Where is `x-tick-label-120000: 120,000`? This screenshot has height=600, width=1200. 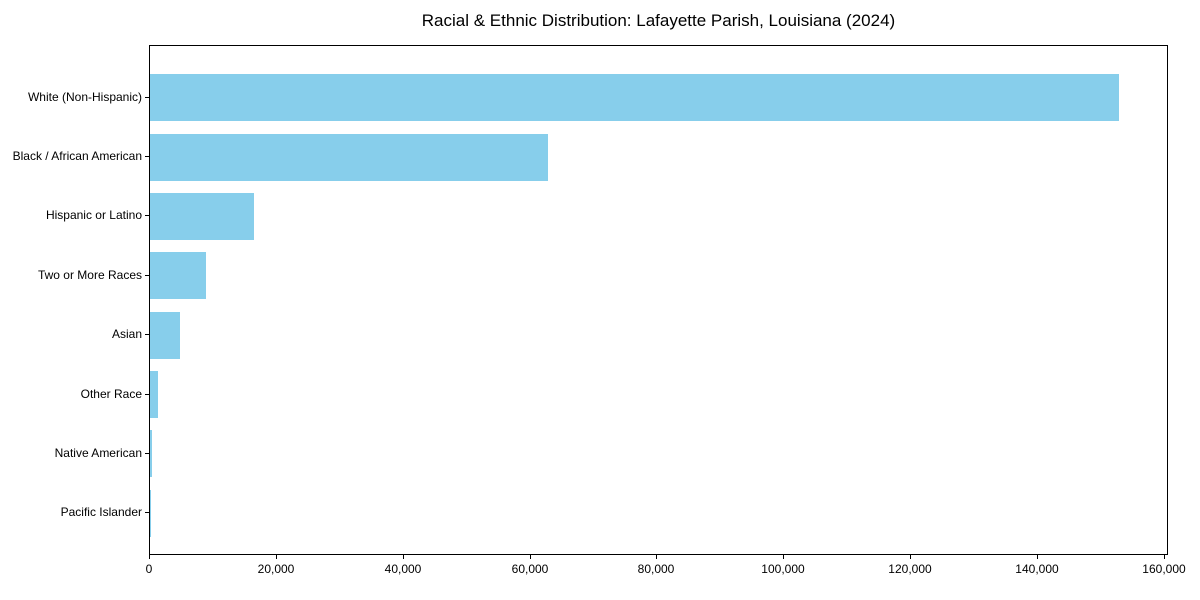
x-tick-label-120000: 120,000 is located at coordinates (910, 569).